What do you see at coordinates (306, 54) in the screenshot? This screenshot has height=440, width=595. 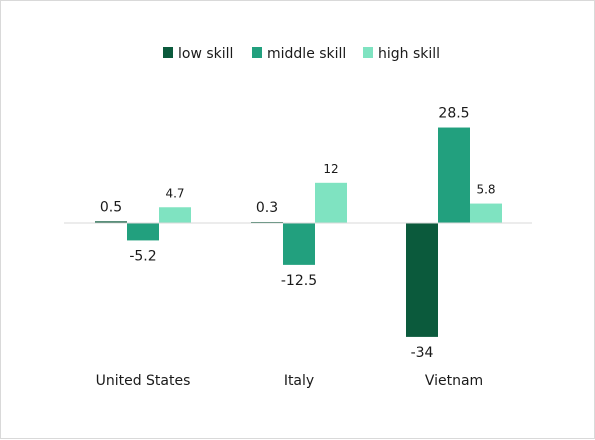 I see `legend-label: middle skill` at bounding box center [306, 54].